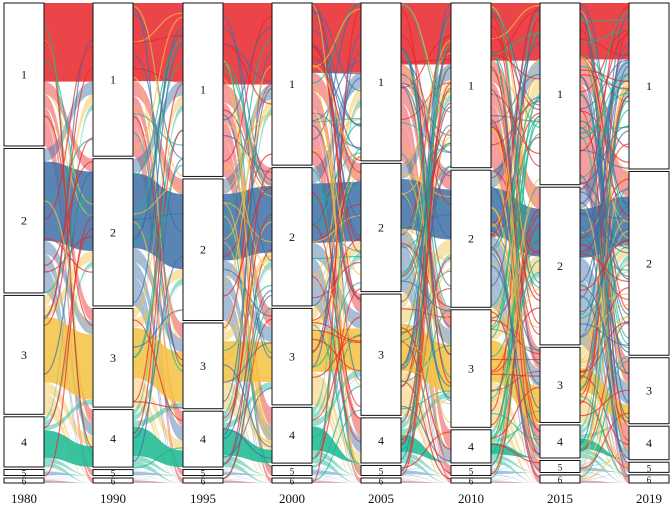 The height and width of the screenshot is (513, 671). What do you see at coordinates (381, 498) in the screenshot?
I see `year-label: 2005` at bounding box center [381, 498].